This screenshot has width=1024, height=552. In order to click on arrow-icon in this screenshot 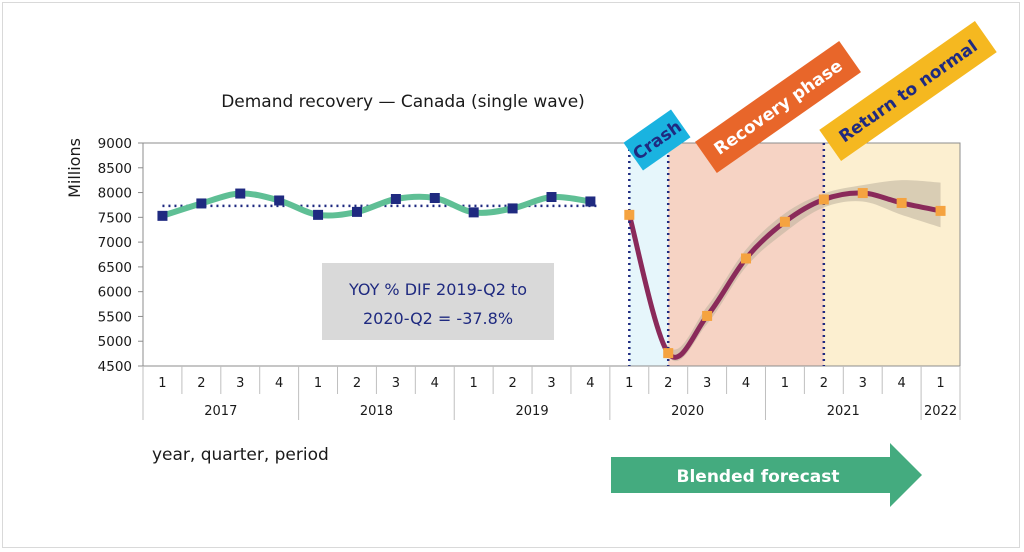, I will do `click(766, 475)`.